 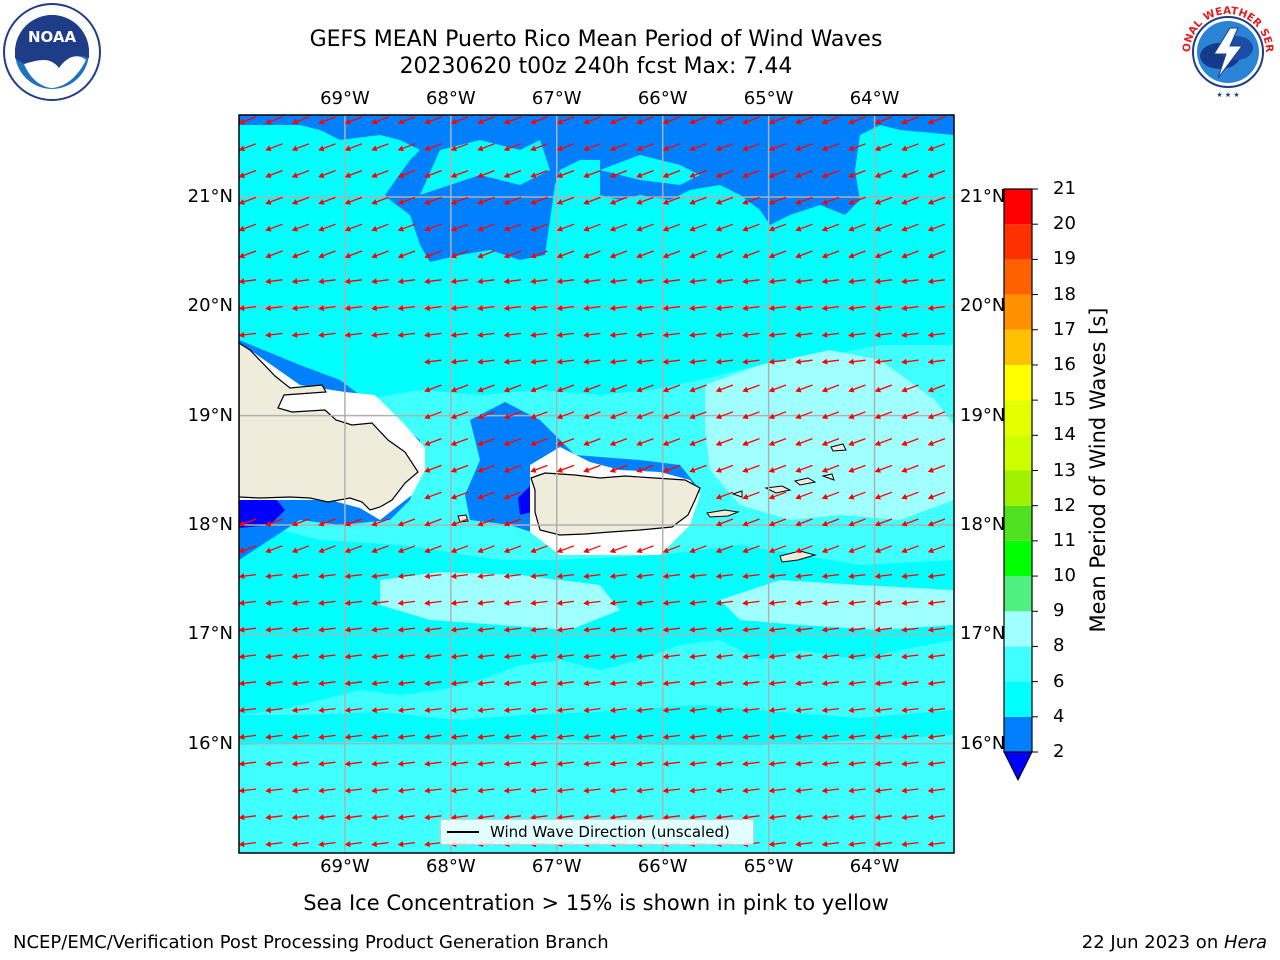 I want to click on footer-date-text: 22 Jun 2023 on, so click(x=1152, y=942).